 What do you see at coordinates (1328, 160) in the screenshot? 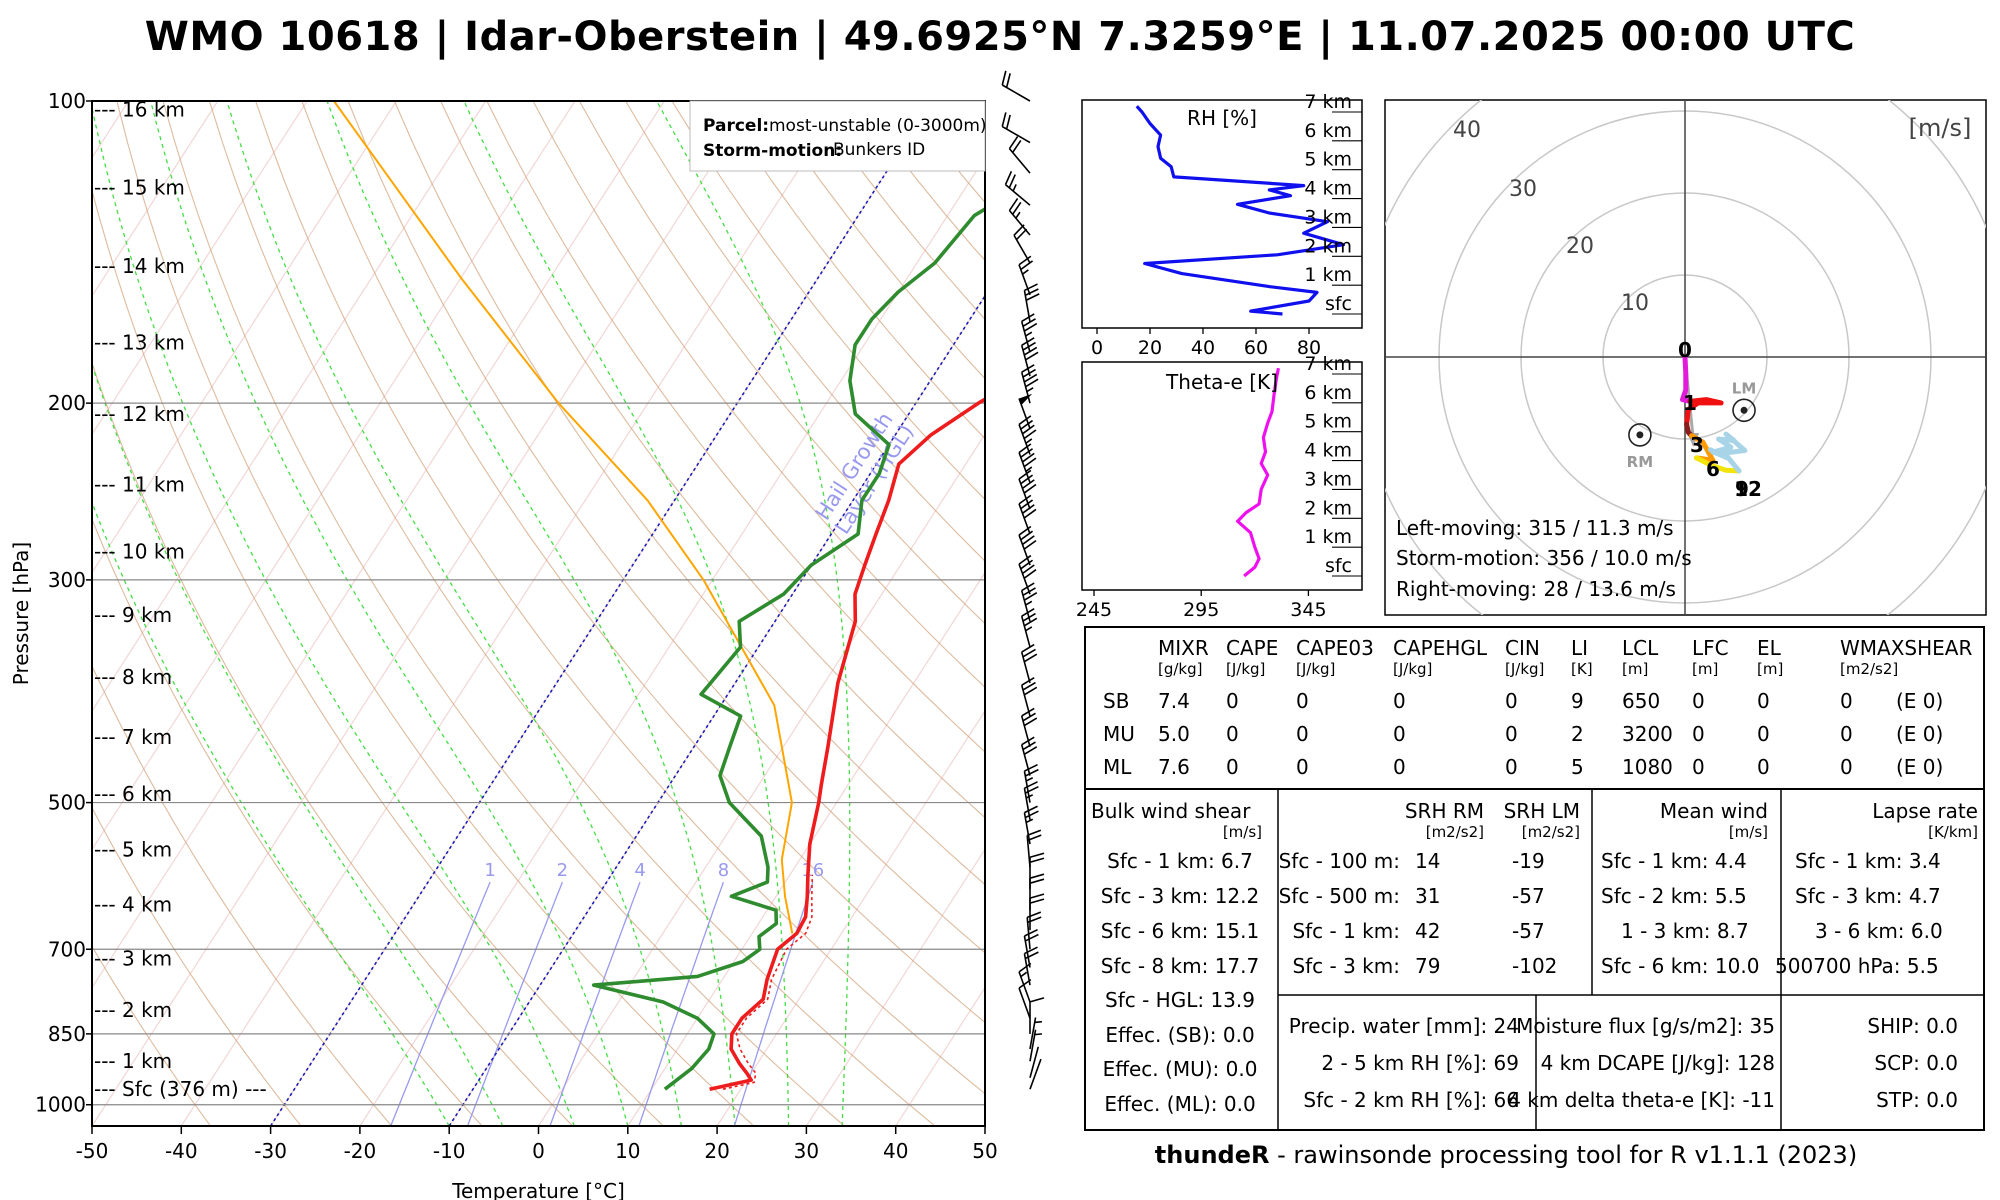
I see `height-tick-label: 5 km` at bounding box center [1328, 160].